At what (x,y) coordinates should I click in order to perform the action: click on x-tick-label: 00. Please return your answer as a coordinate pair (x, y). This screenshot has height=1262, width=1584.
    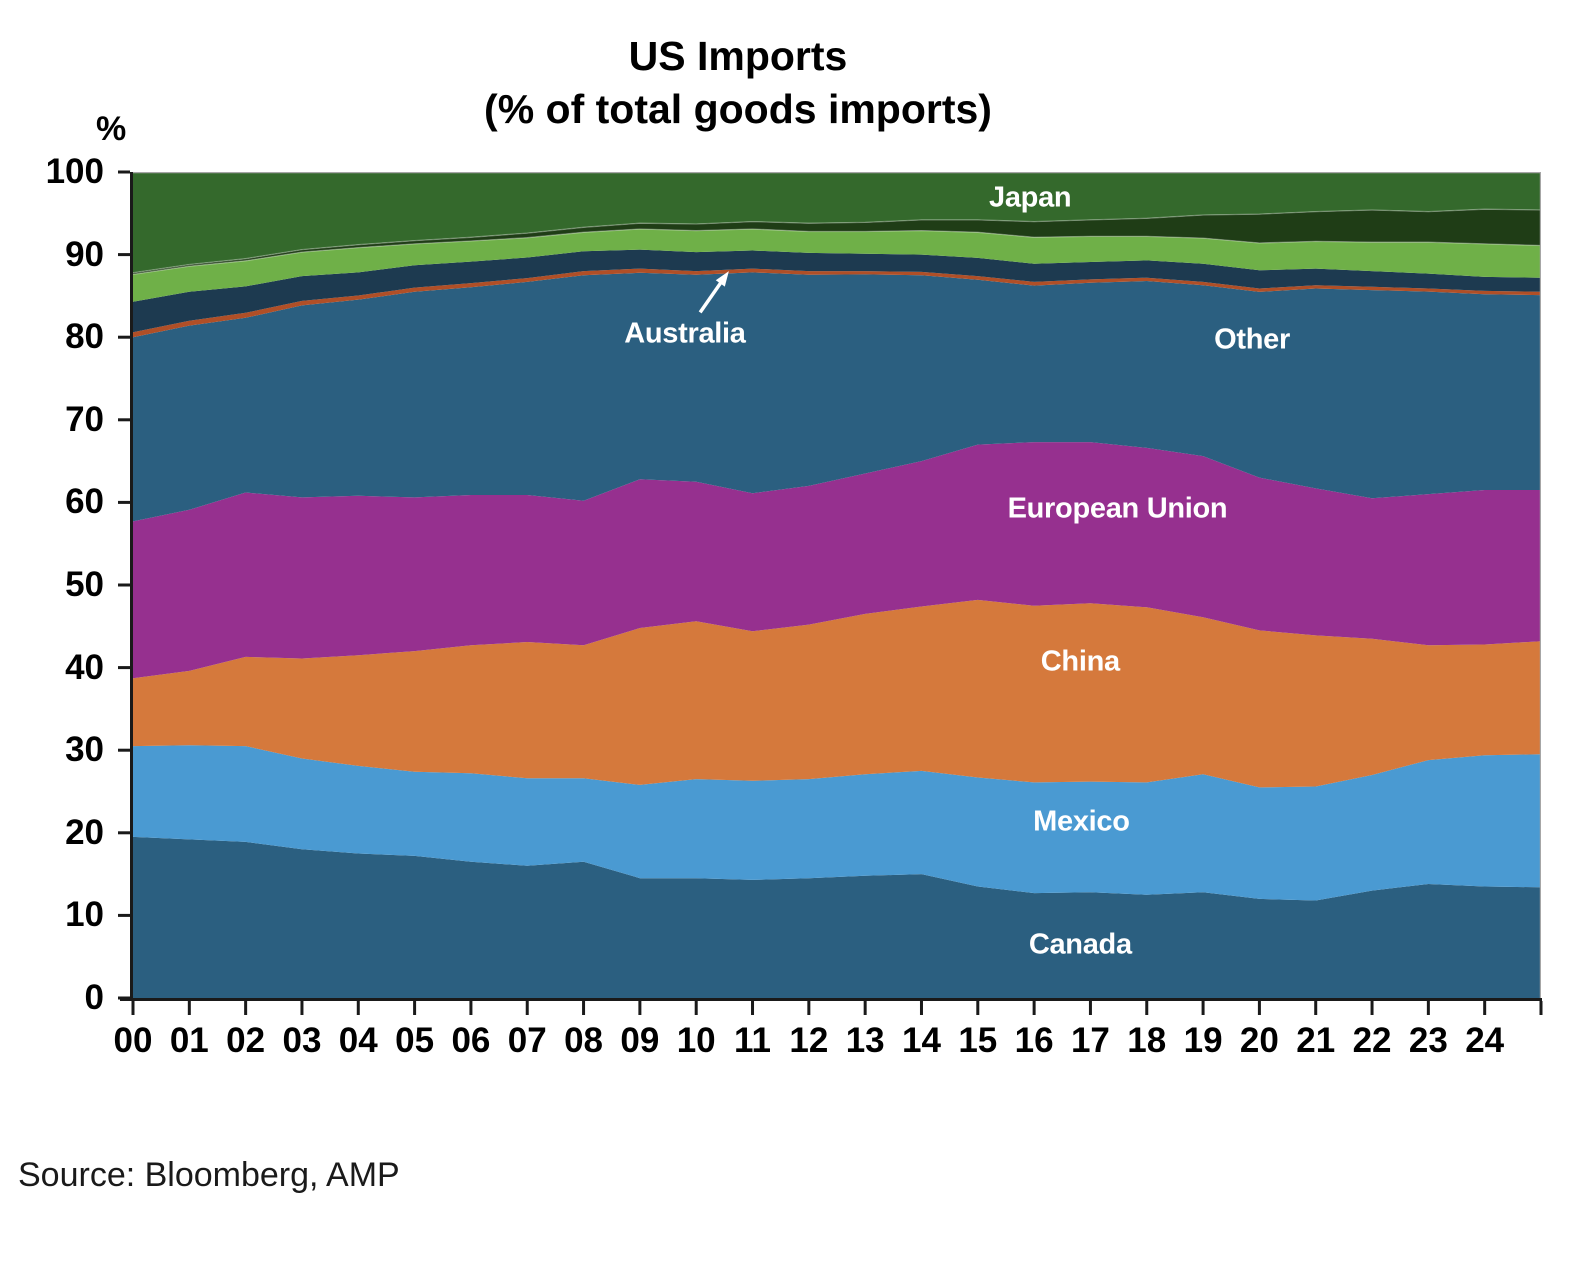
    Looking at the image, I should click on (133, 1040).